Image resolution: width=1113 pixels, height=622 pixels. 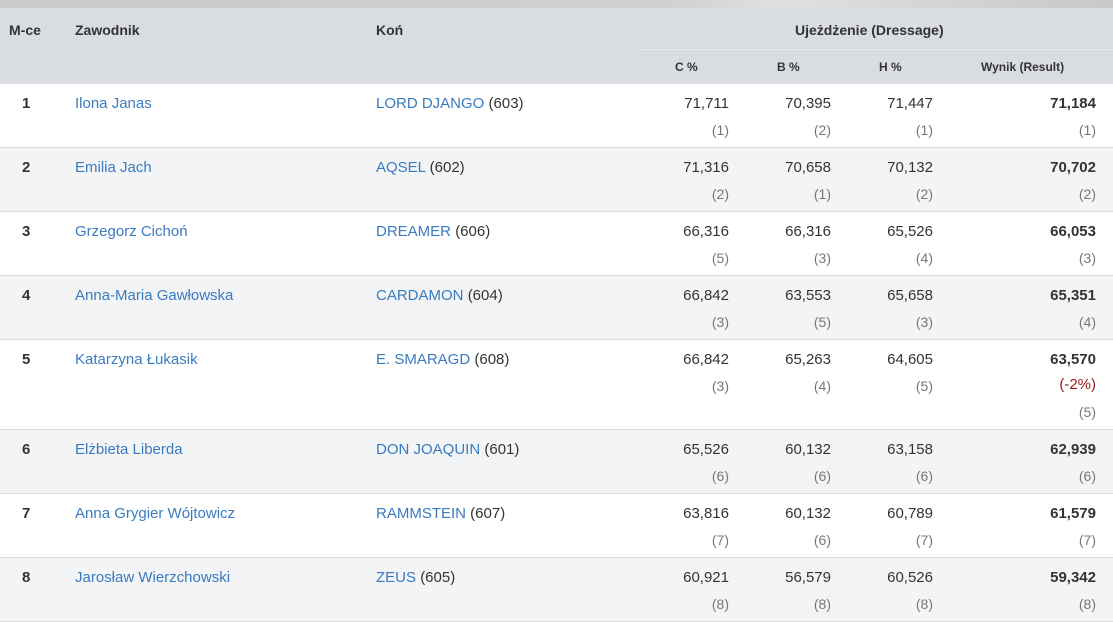 I want to click on score-c: 71,711, so click(x=706, y=103).